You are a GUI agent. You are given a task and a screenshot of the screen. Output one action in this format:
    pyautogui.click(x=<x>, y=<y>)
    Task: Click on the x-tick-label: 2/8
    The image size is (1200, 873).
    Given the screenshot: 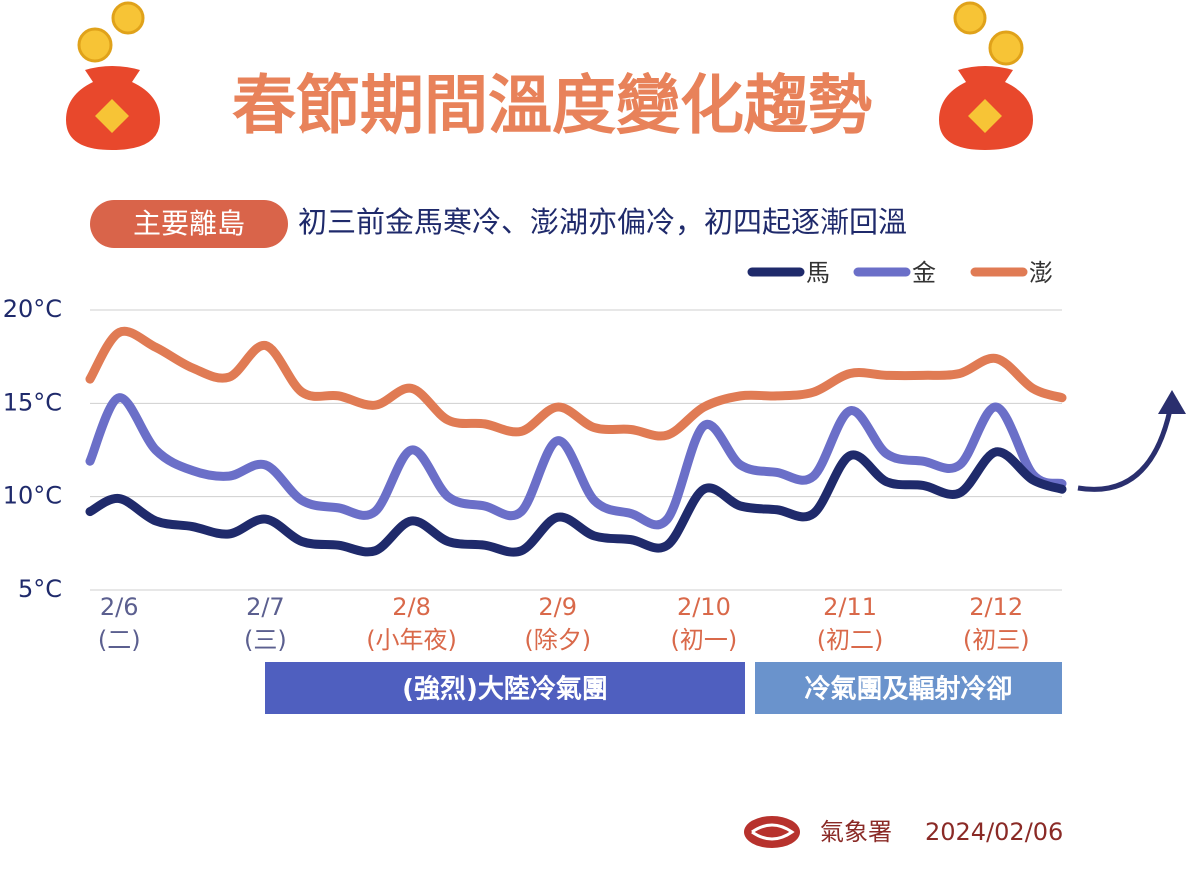 What is the action you would take?
    pyautogui.click(x=411, y=607)
    